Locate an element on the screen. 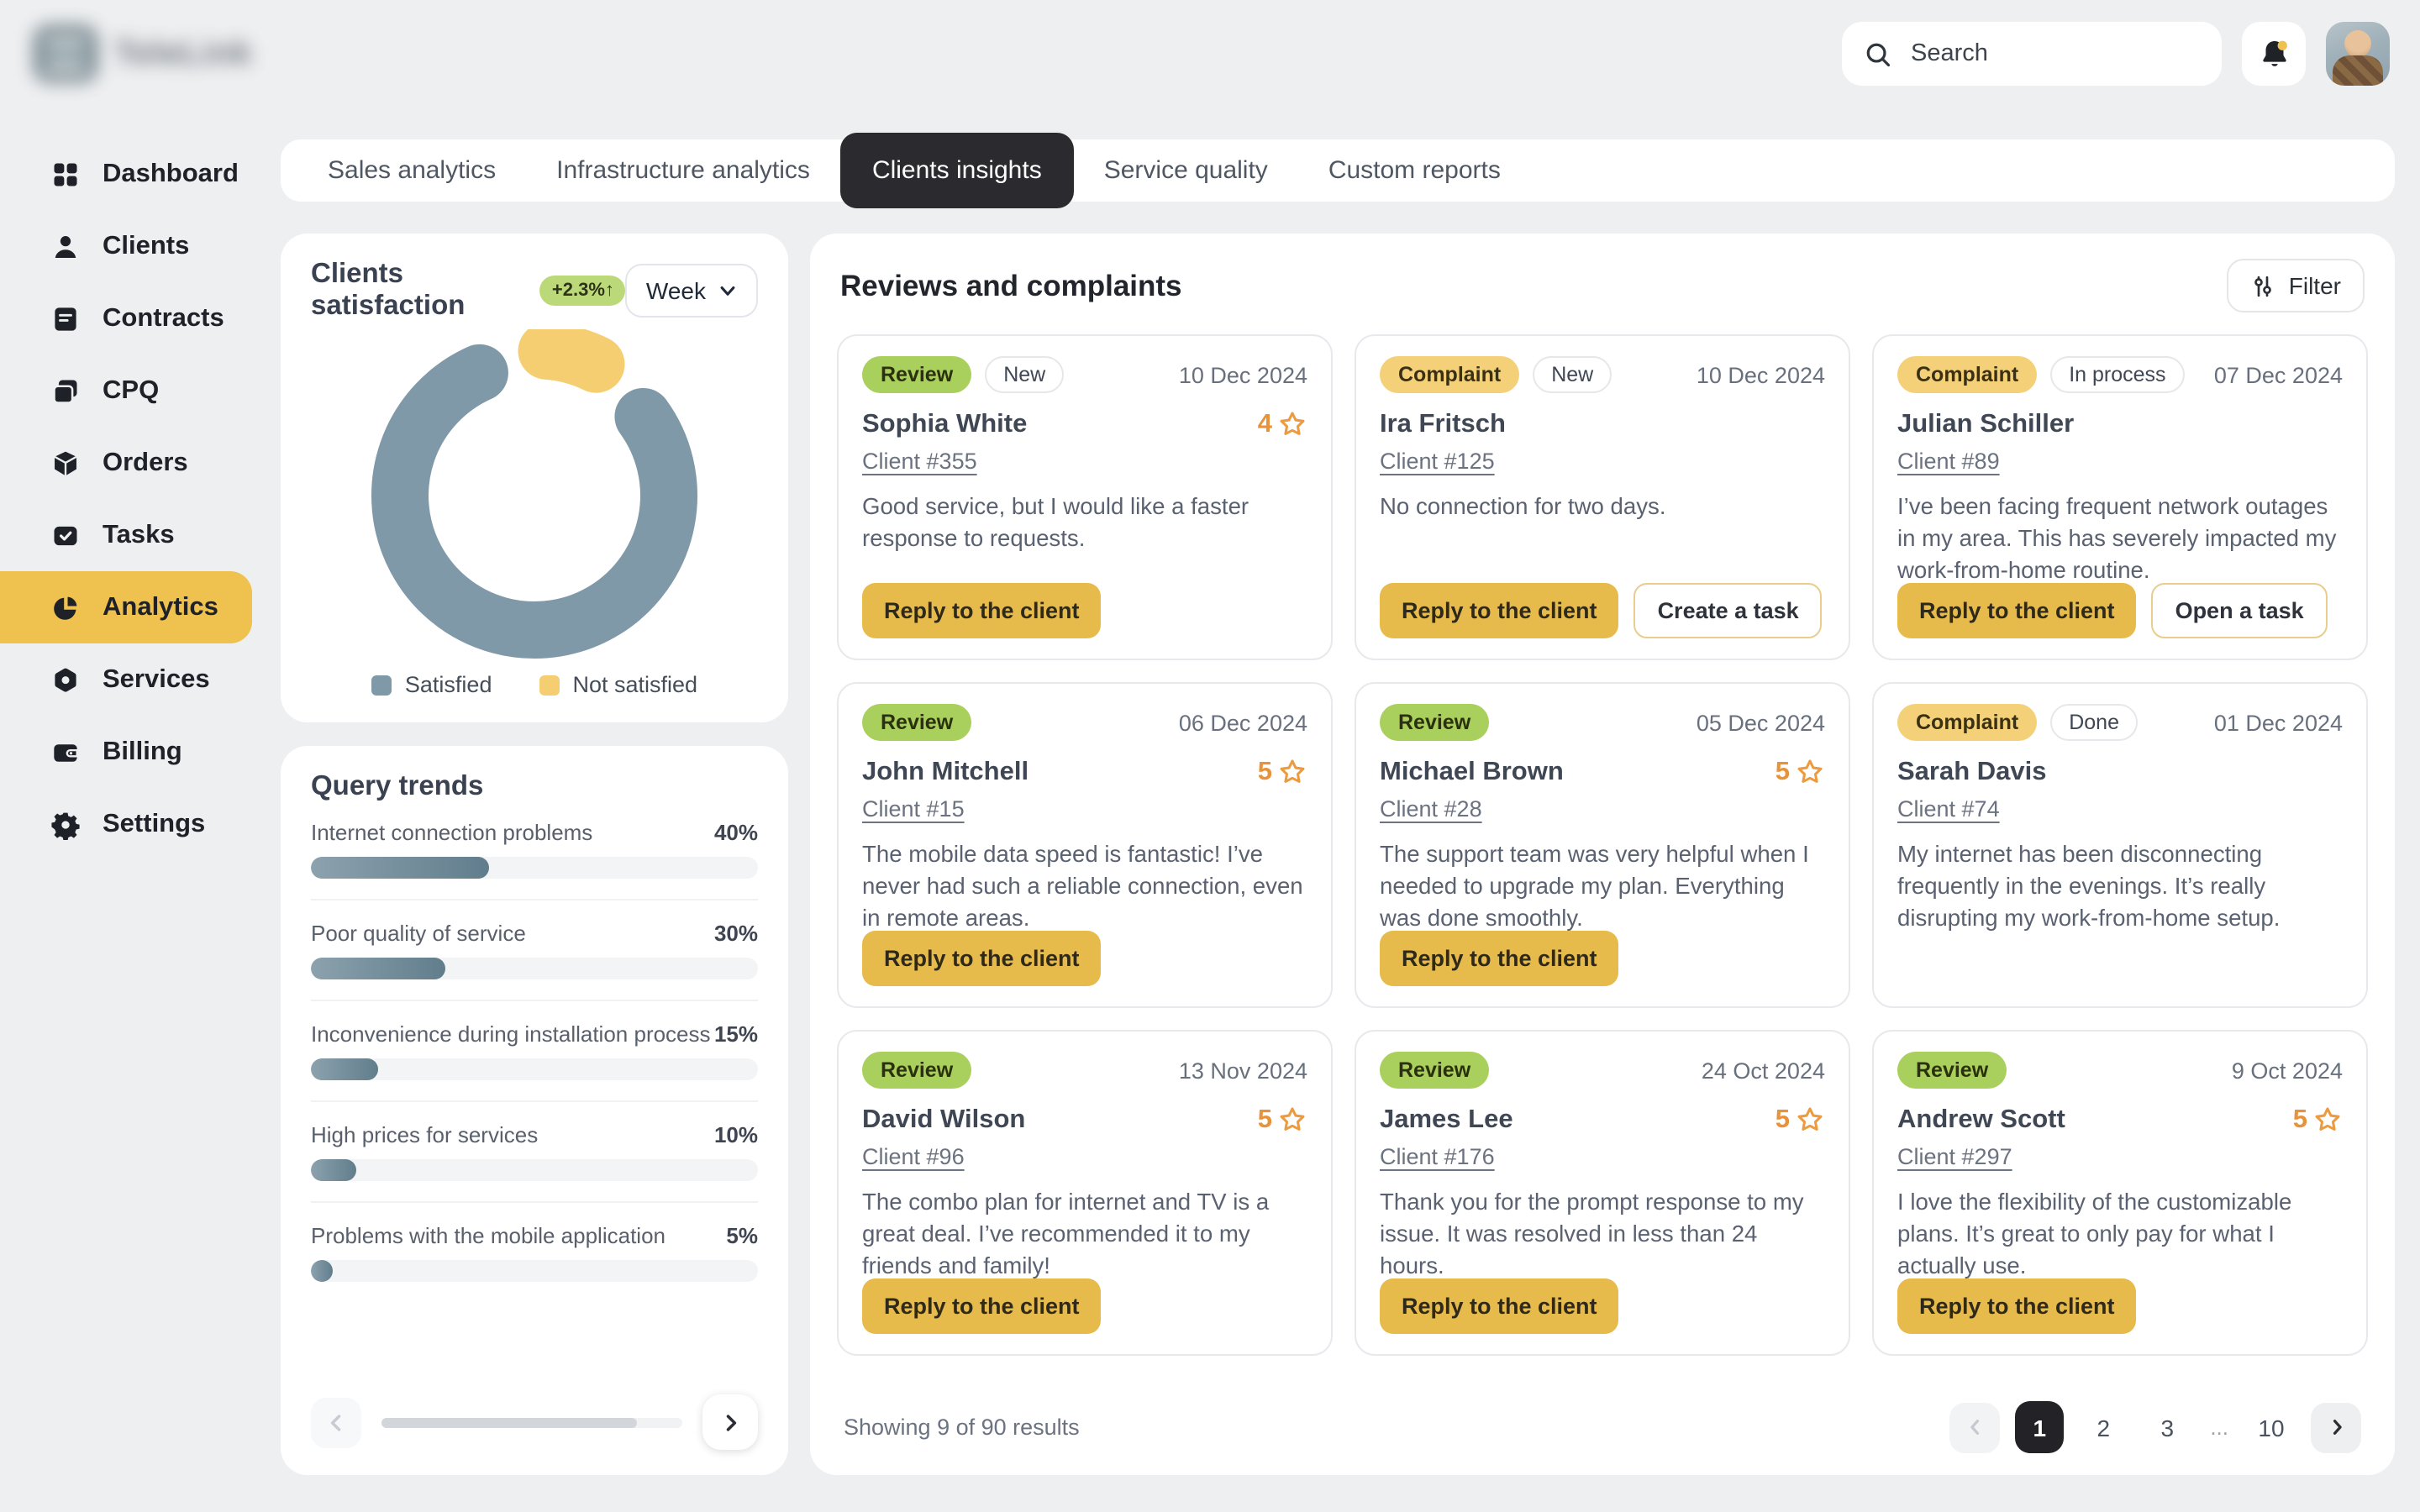 This screenshot has height=1512, width=2420. pagination-page-3: 3 is located at coordinates (2167, 1427).